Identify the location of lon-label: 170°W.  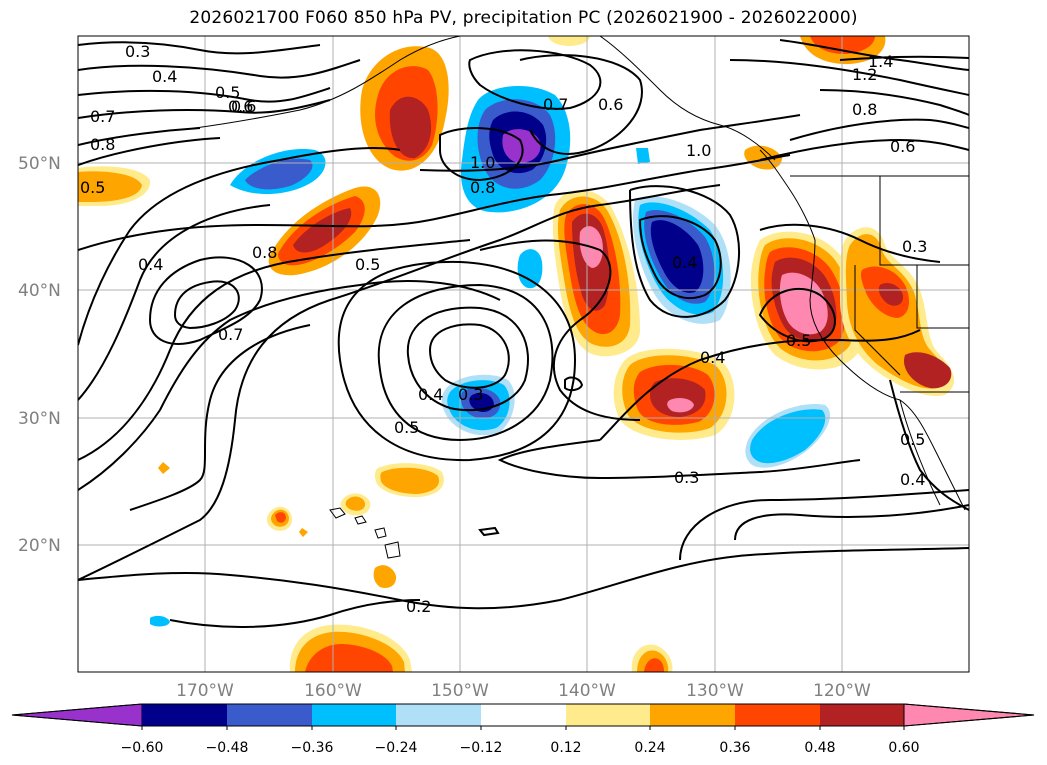
(205, 691).